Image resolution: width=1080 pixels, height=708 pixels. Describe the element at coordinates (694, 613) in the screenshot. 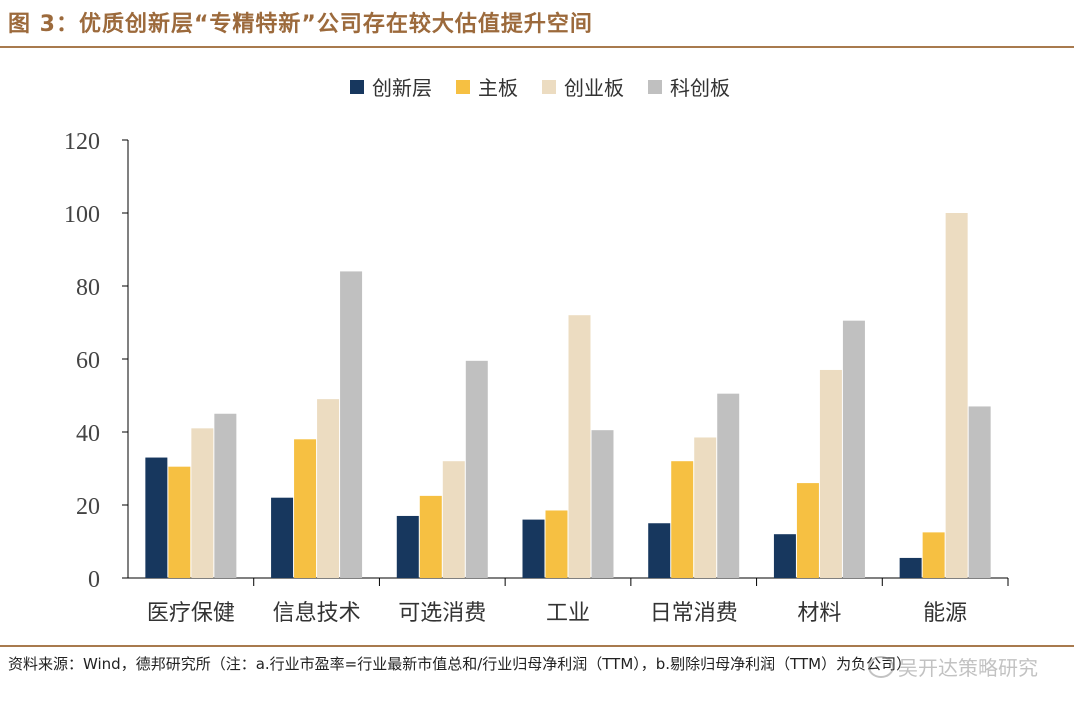

I see `x-category-label: 日常消费` at that location.